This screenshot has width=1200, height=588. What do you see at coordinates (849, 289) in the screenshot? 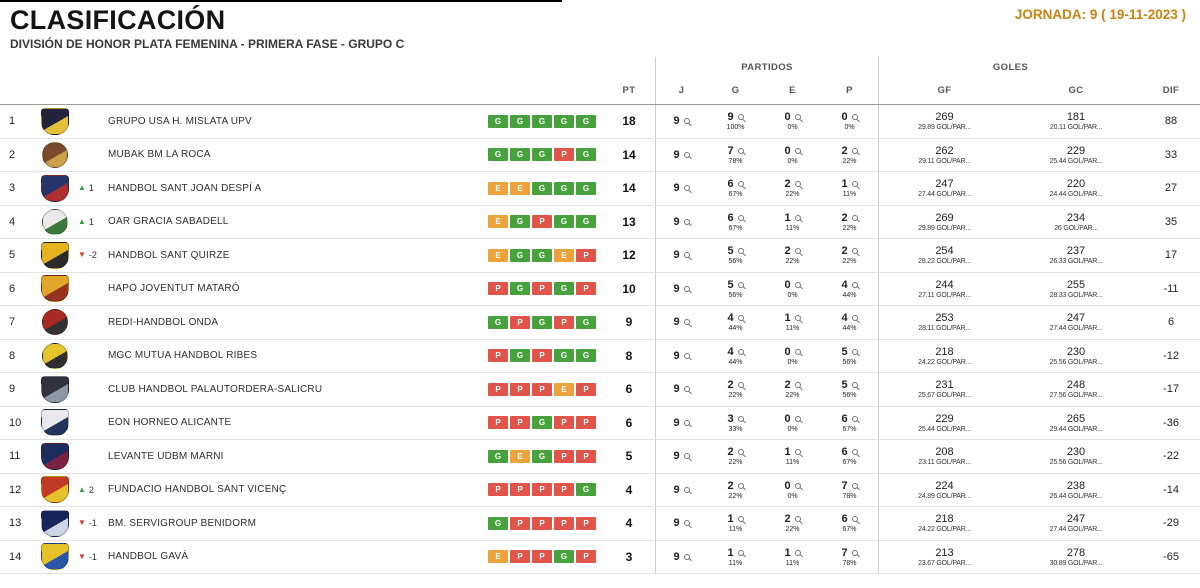
I see `losses-cell: 4 44%` at bounding box center [849, 289].